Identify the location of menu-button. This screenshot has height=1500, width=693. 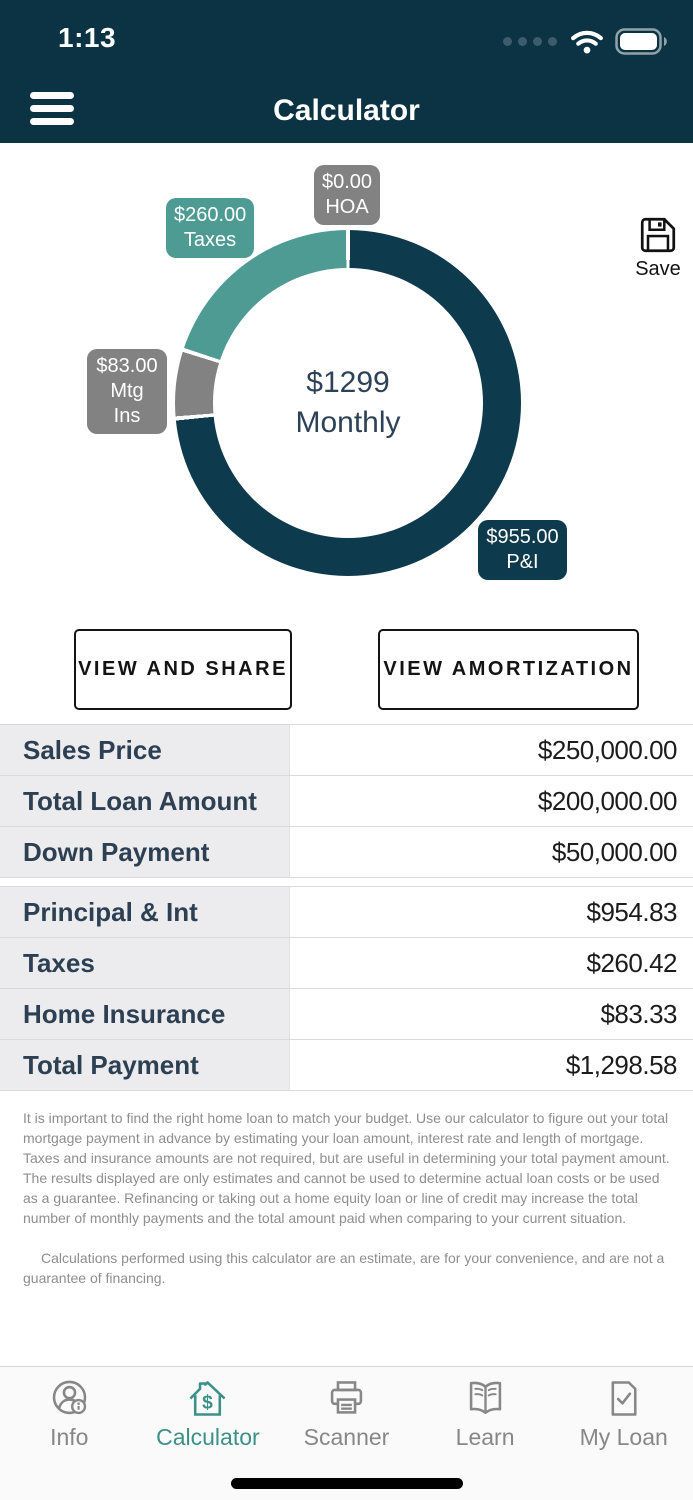
(52, 108).